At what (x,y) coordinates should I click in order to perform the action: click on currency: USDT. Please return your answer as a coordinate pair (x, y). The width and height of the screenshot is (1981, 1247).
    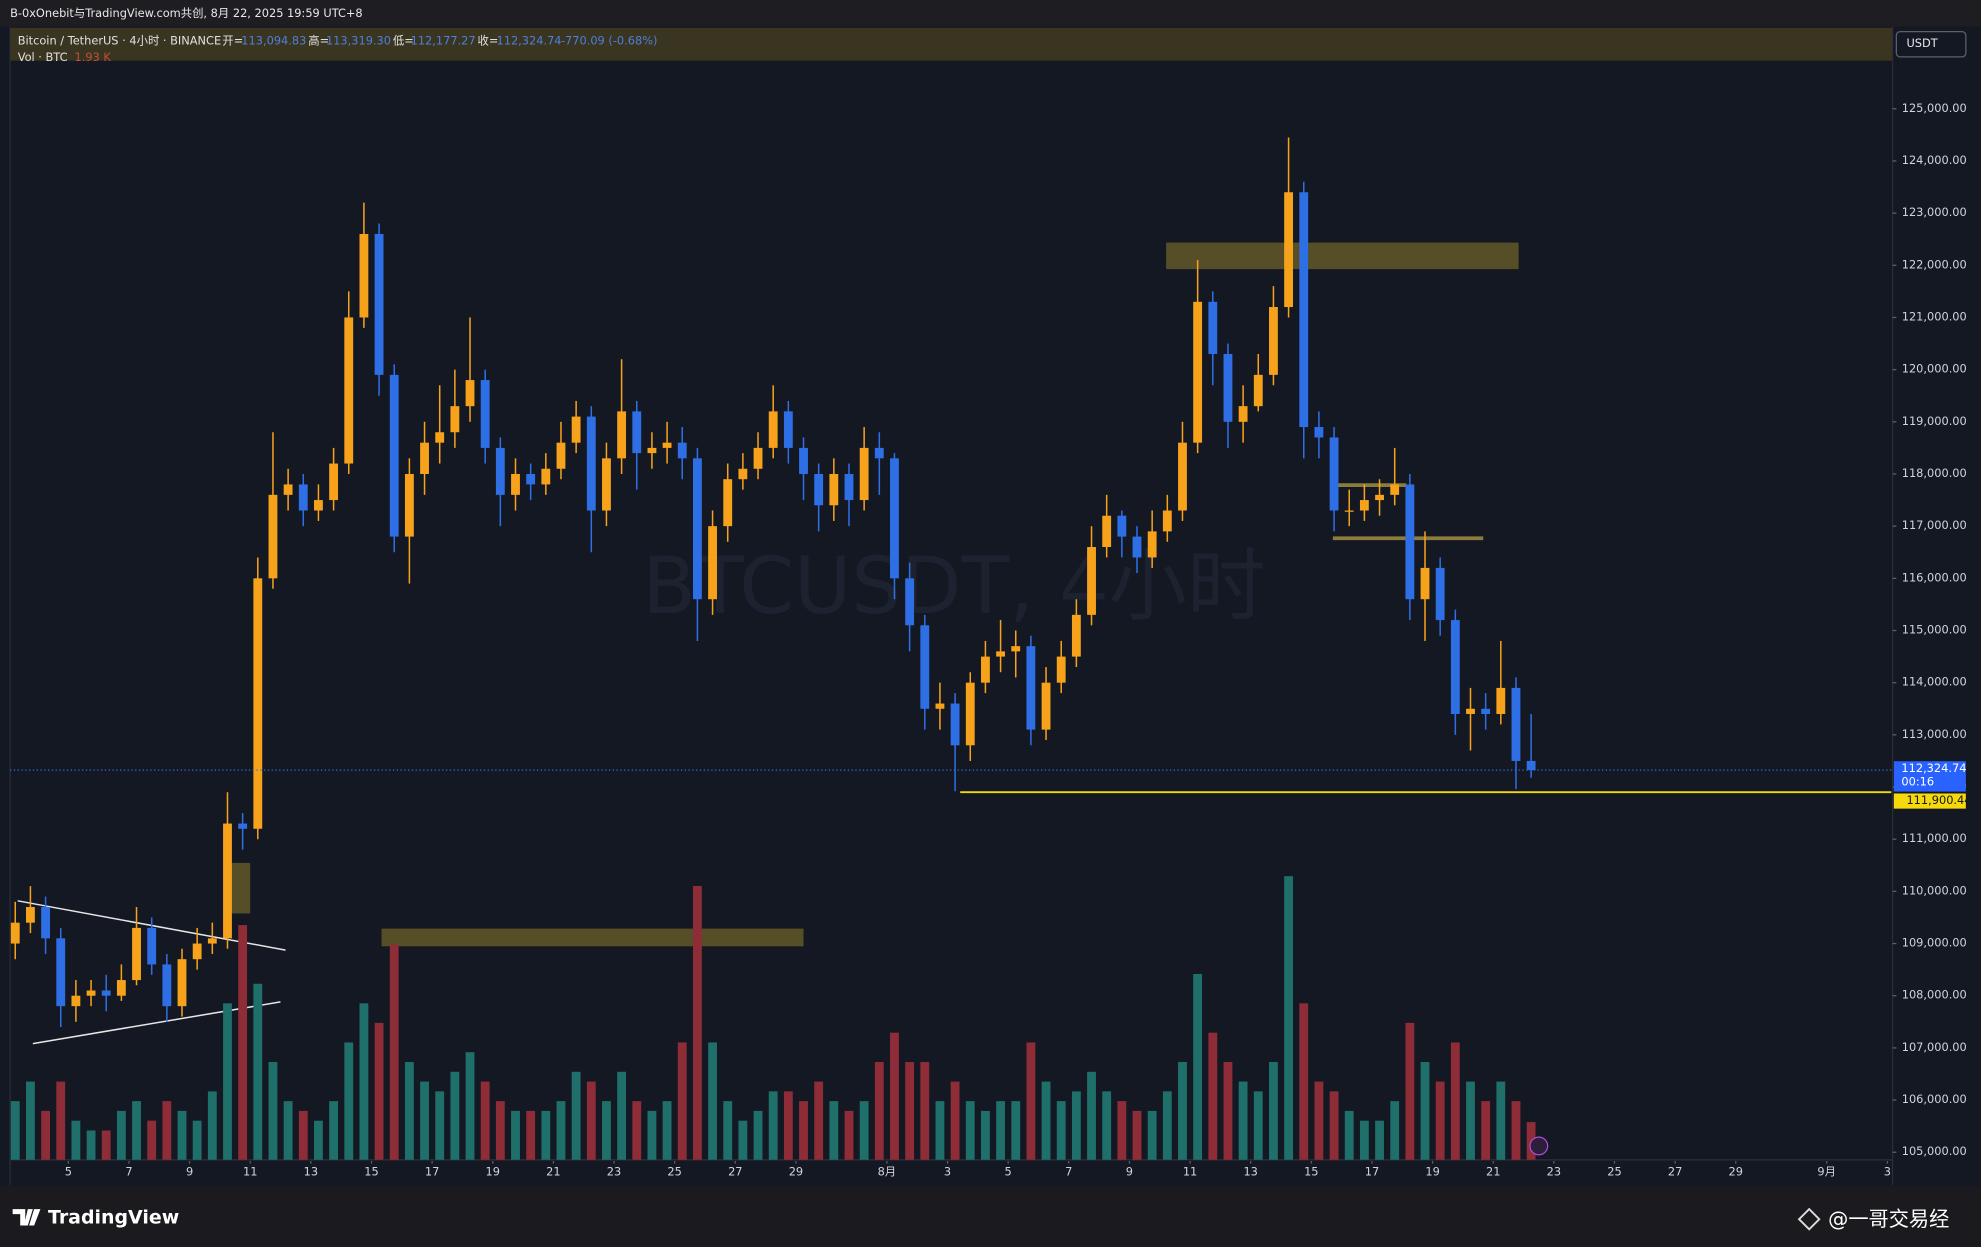
    Looking at the image, I should click on (1921, 43).